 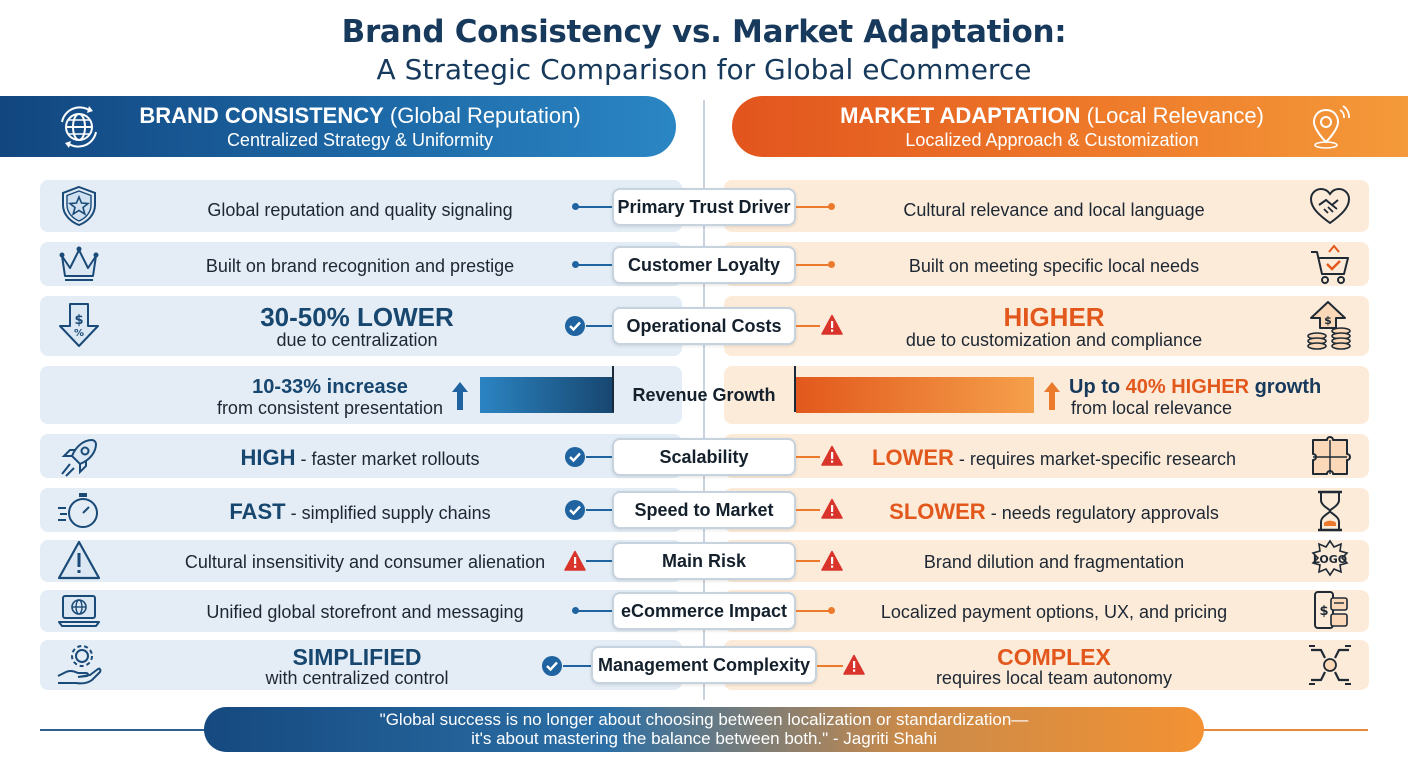 I want to click on trust-right-text: Cultural relevance and local language, so click(x=1054, y=210).